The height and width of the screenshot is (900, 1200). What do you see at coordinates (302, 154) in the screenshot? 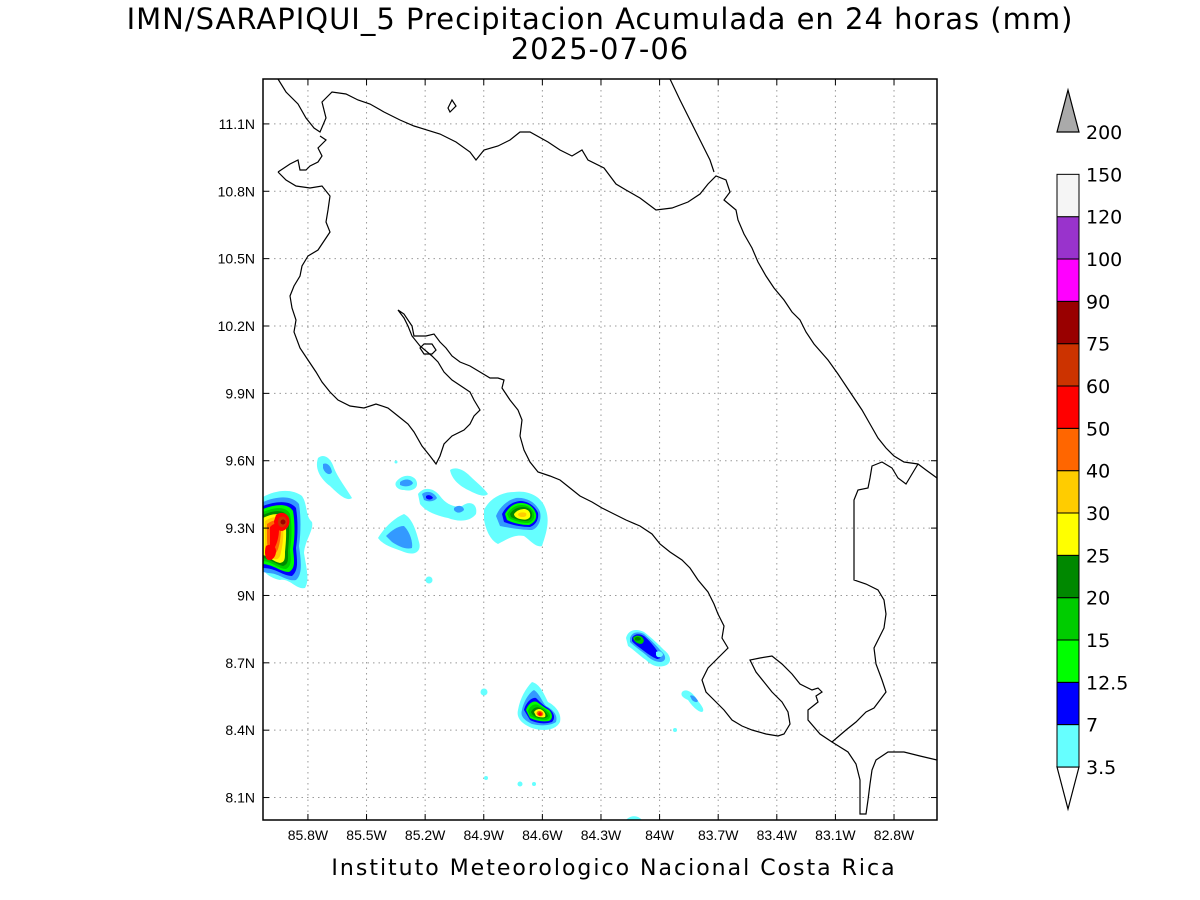
I see `nw-coast-line` at bounding box center [302, 154].